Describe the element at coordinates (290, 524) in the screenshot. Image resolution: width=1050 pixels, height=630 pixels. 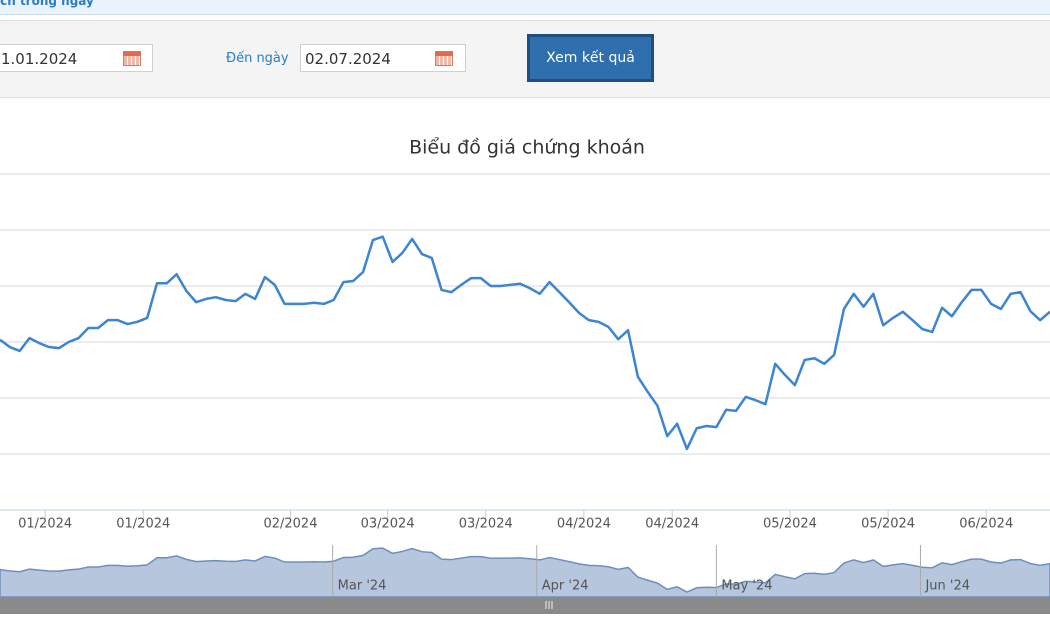
I see `x-tick-label: 02/2024` at that location.